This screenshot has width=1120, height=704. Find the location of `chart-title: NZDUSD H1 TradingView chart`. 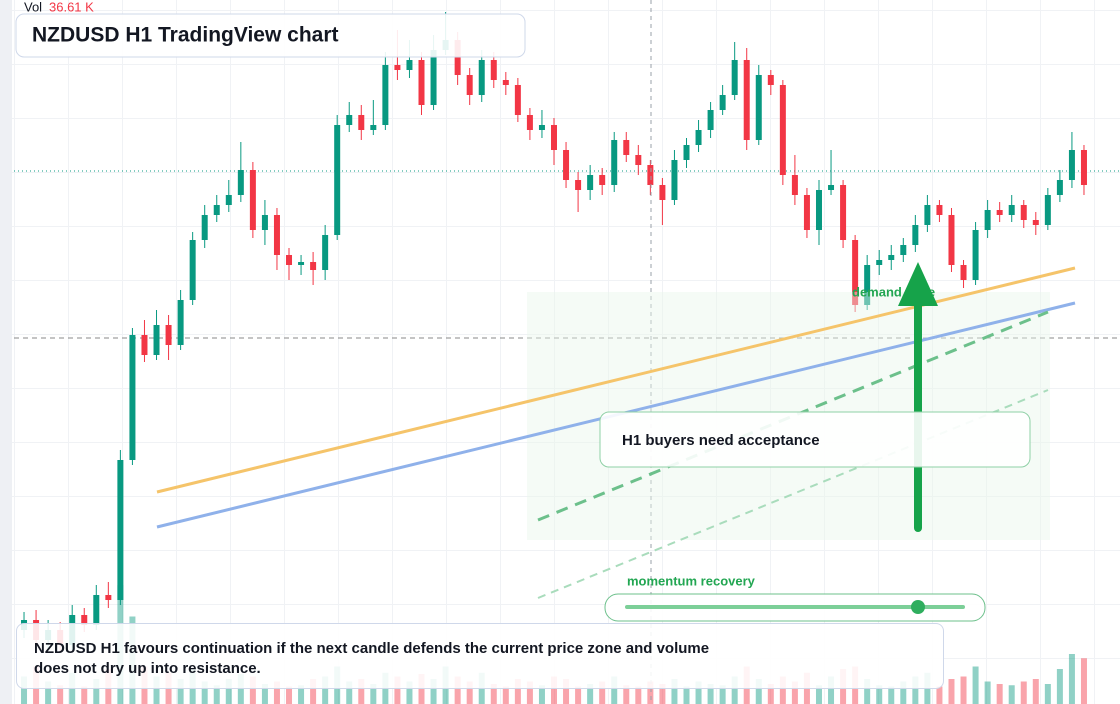

chart-title: NZDUSD H1 TradingView chart is located at coordinates (185, 35).